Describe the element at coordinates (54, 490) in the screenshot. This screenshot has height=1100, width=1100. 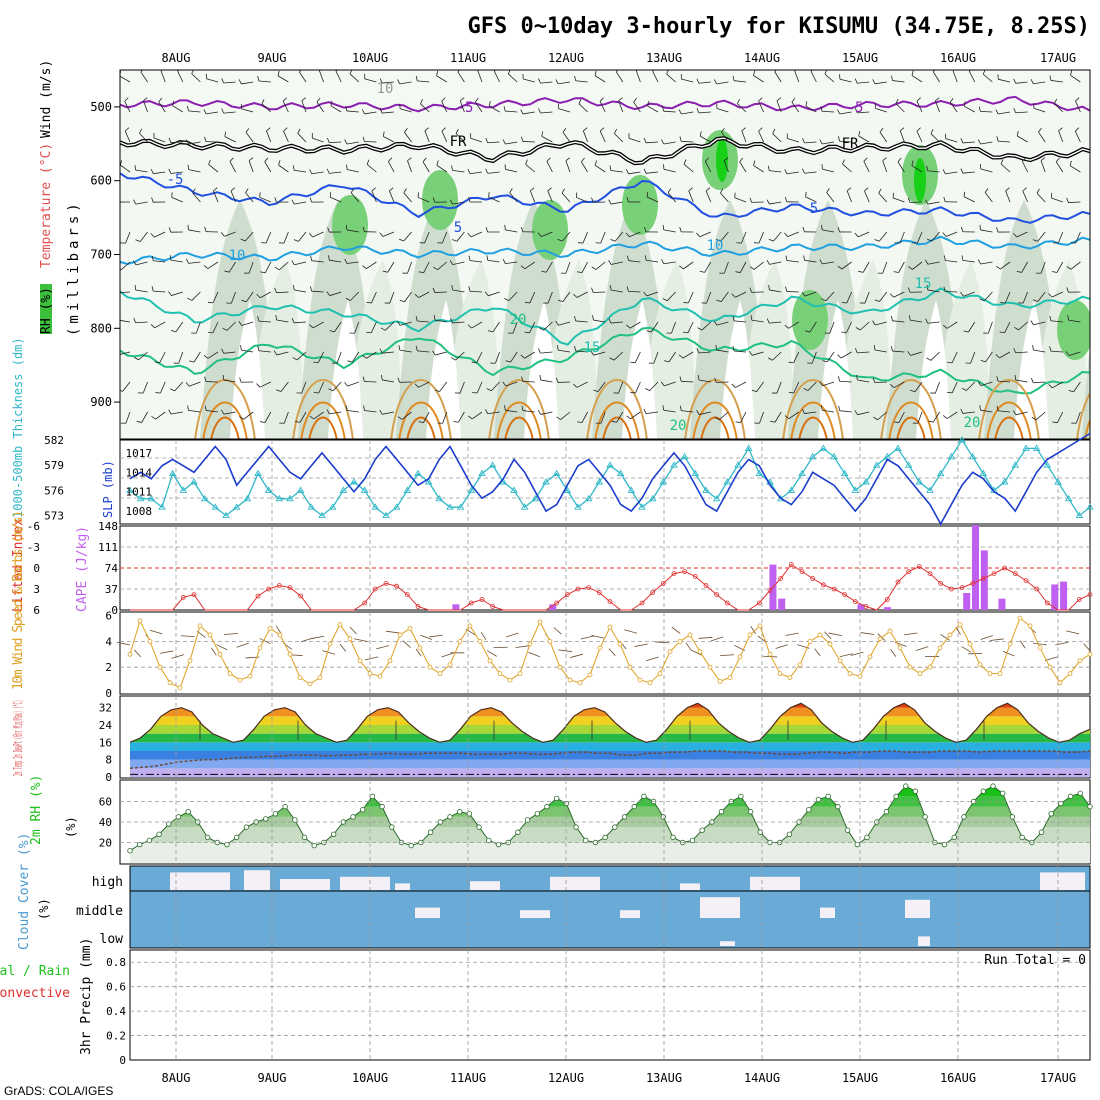
I see `thickness-tick-label: 576` at that location.